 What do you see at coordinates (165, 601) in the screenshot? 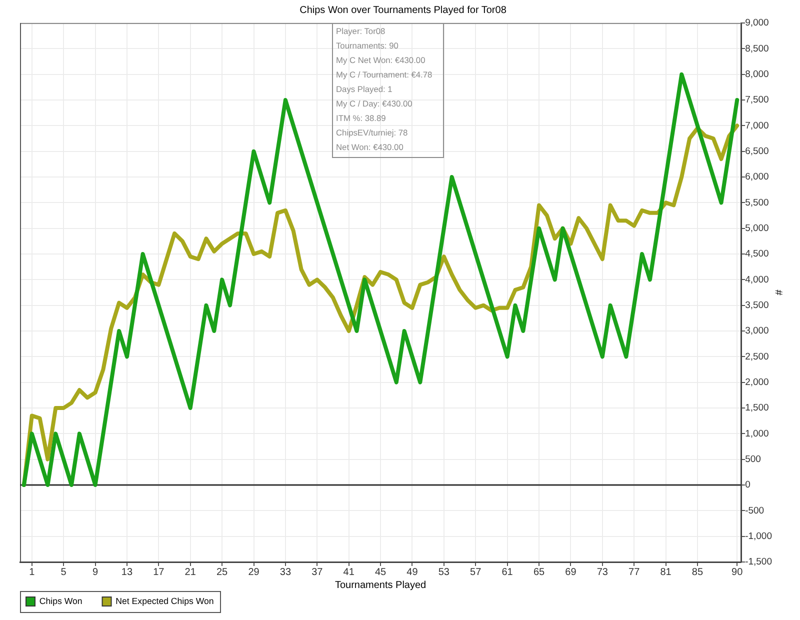
I see `legend-label: Net Expected Chips Won` at bounding box center [165, 601].